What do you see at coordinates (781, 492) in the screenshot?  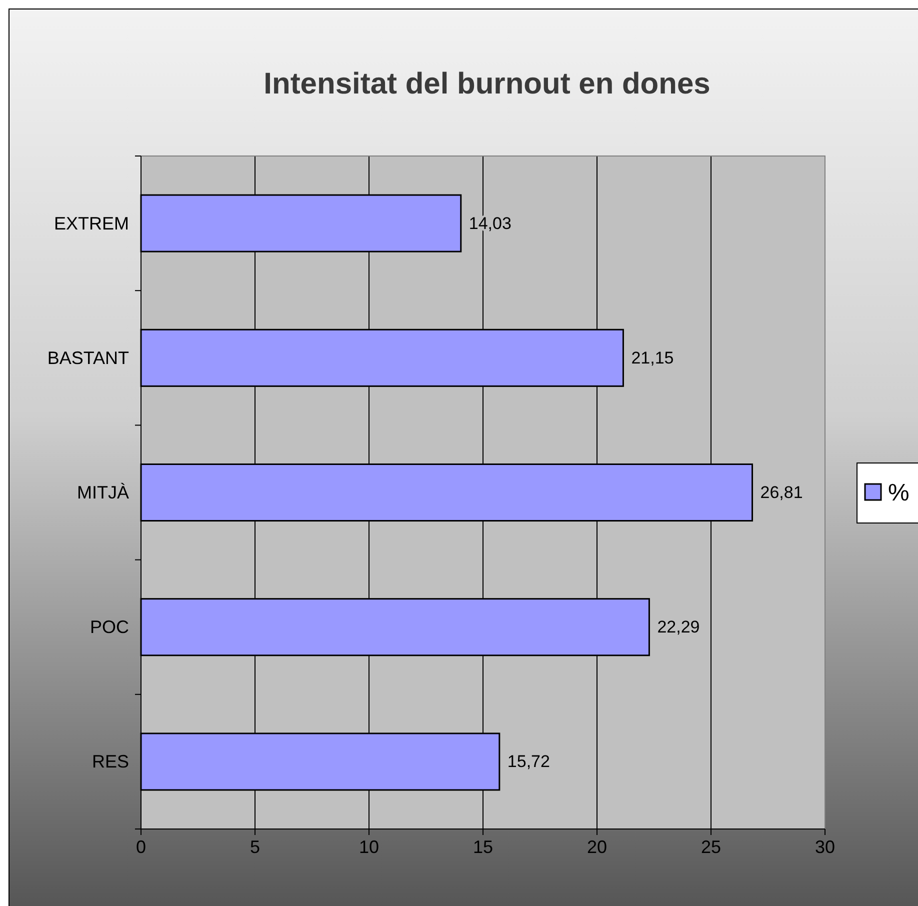 I see `data-label: 26,81` at bounding box center [781, 492].